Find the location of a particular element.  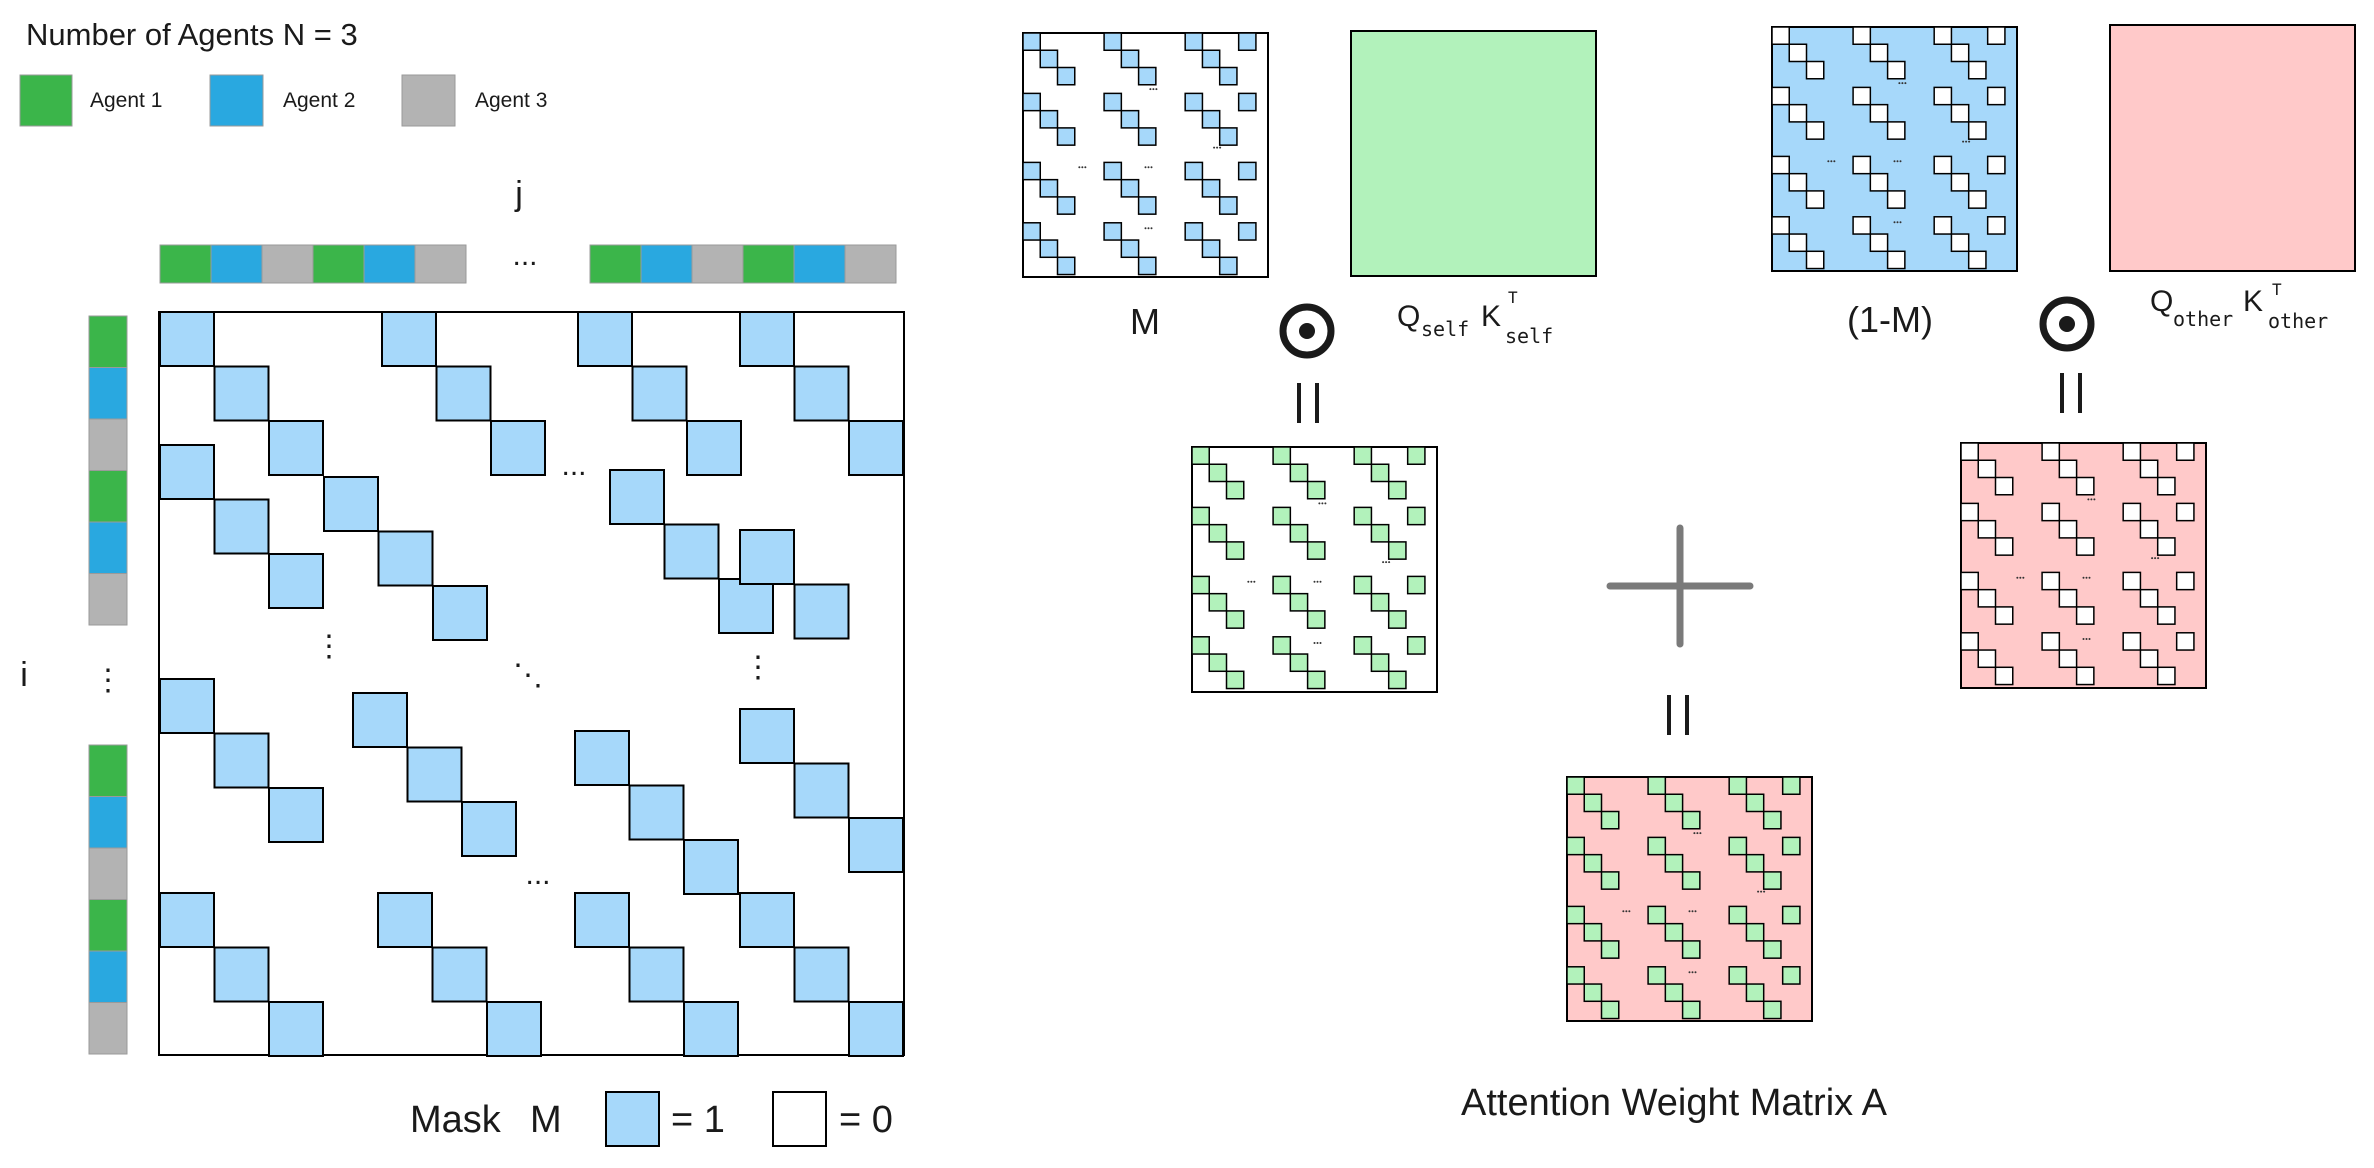

agent-2-swatch is located at coordinates (236, 100).